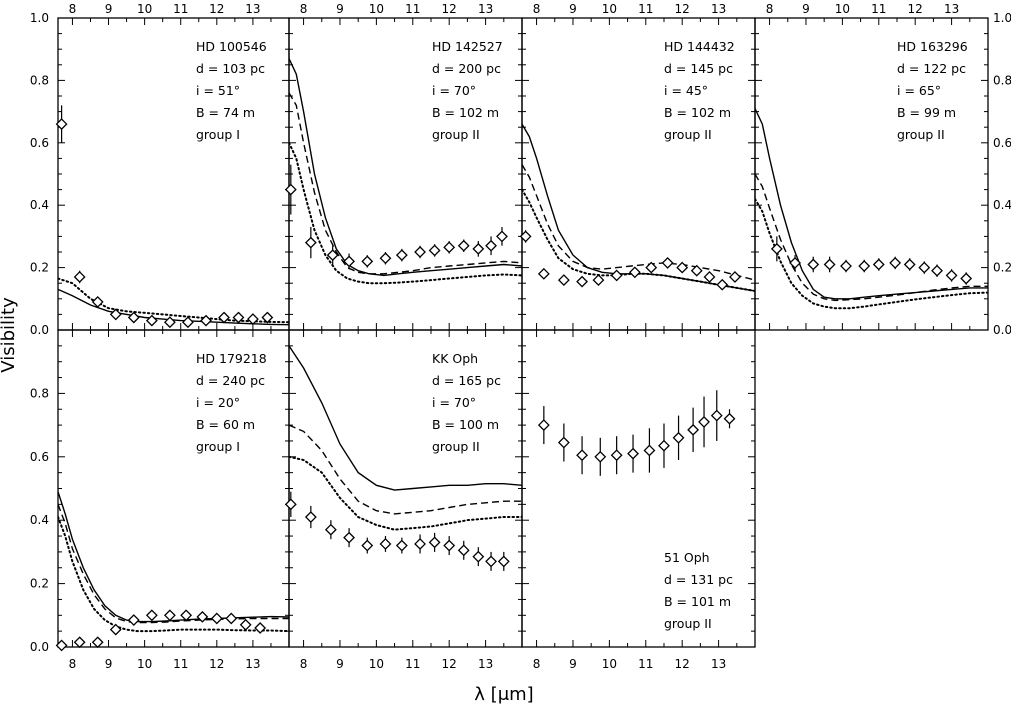 The height and width of the screenshot is (709, 1011). I want to click on x-tick-label-top: 12, so click(915, 9).